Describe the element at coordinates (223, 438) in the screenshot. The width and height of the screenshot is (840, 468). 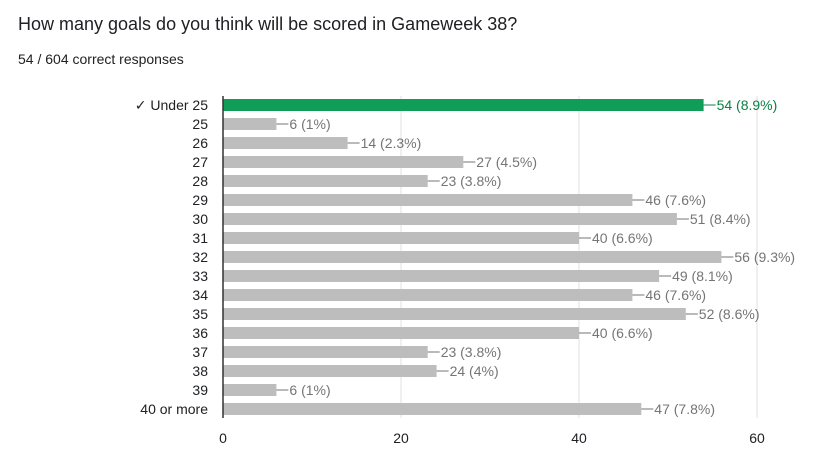
I see `x-tick-label: 0` at that location.